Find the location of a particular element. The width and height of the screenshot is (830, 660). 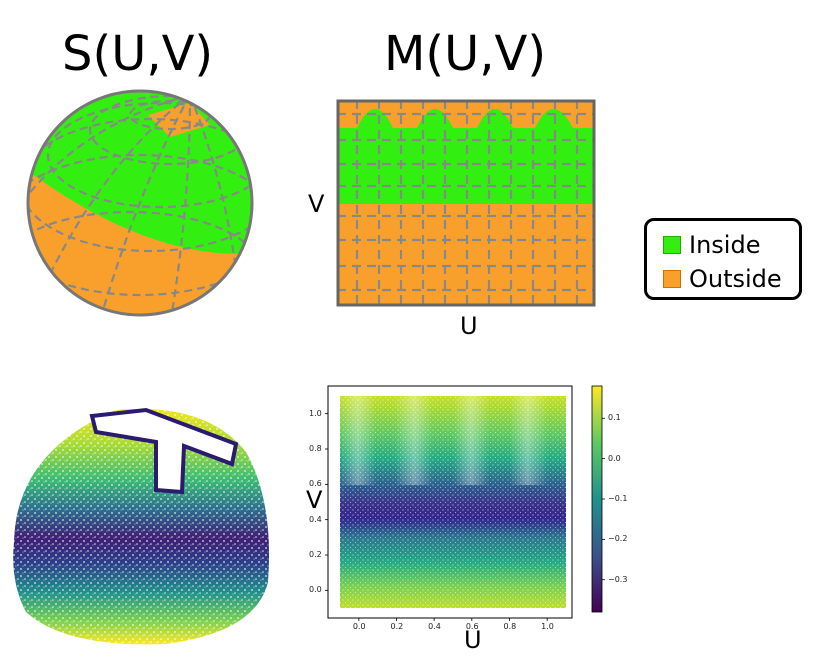

map-u-label: U is located at coordinates (469, 326).